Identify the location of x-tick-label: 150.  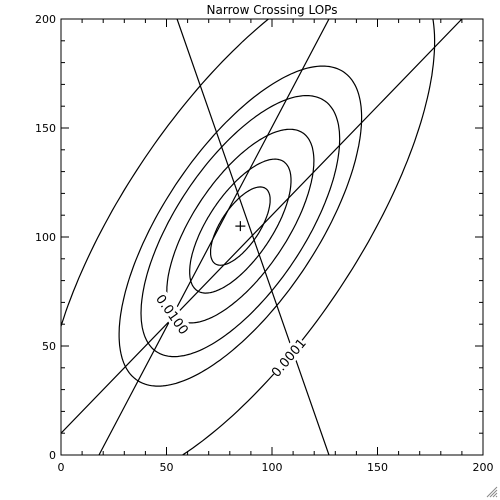
(377, 467).